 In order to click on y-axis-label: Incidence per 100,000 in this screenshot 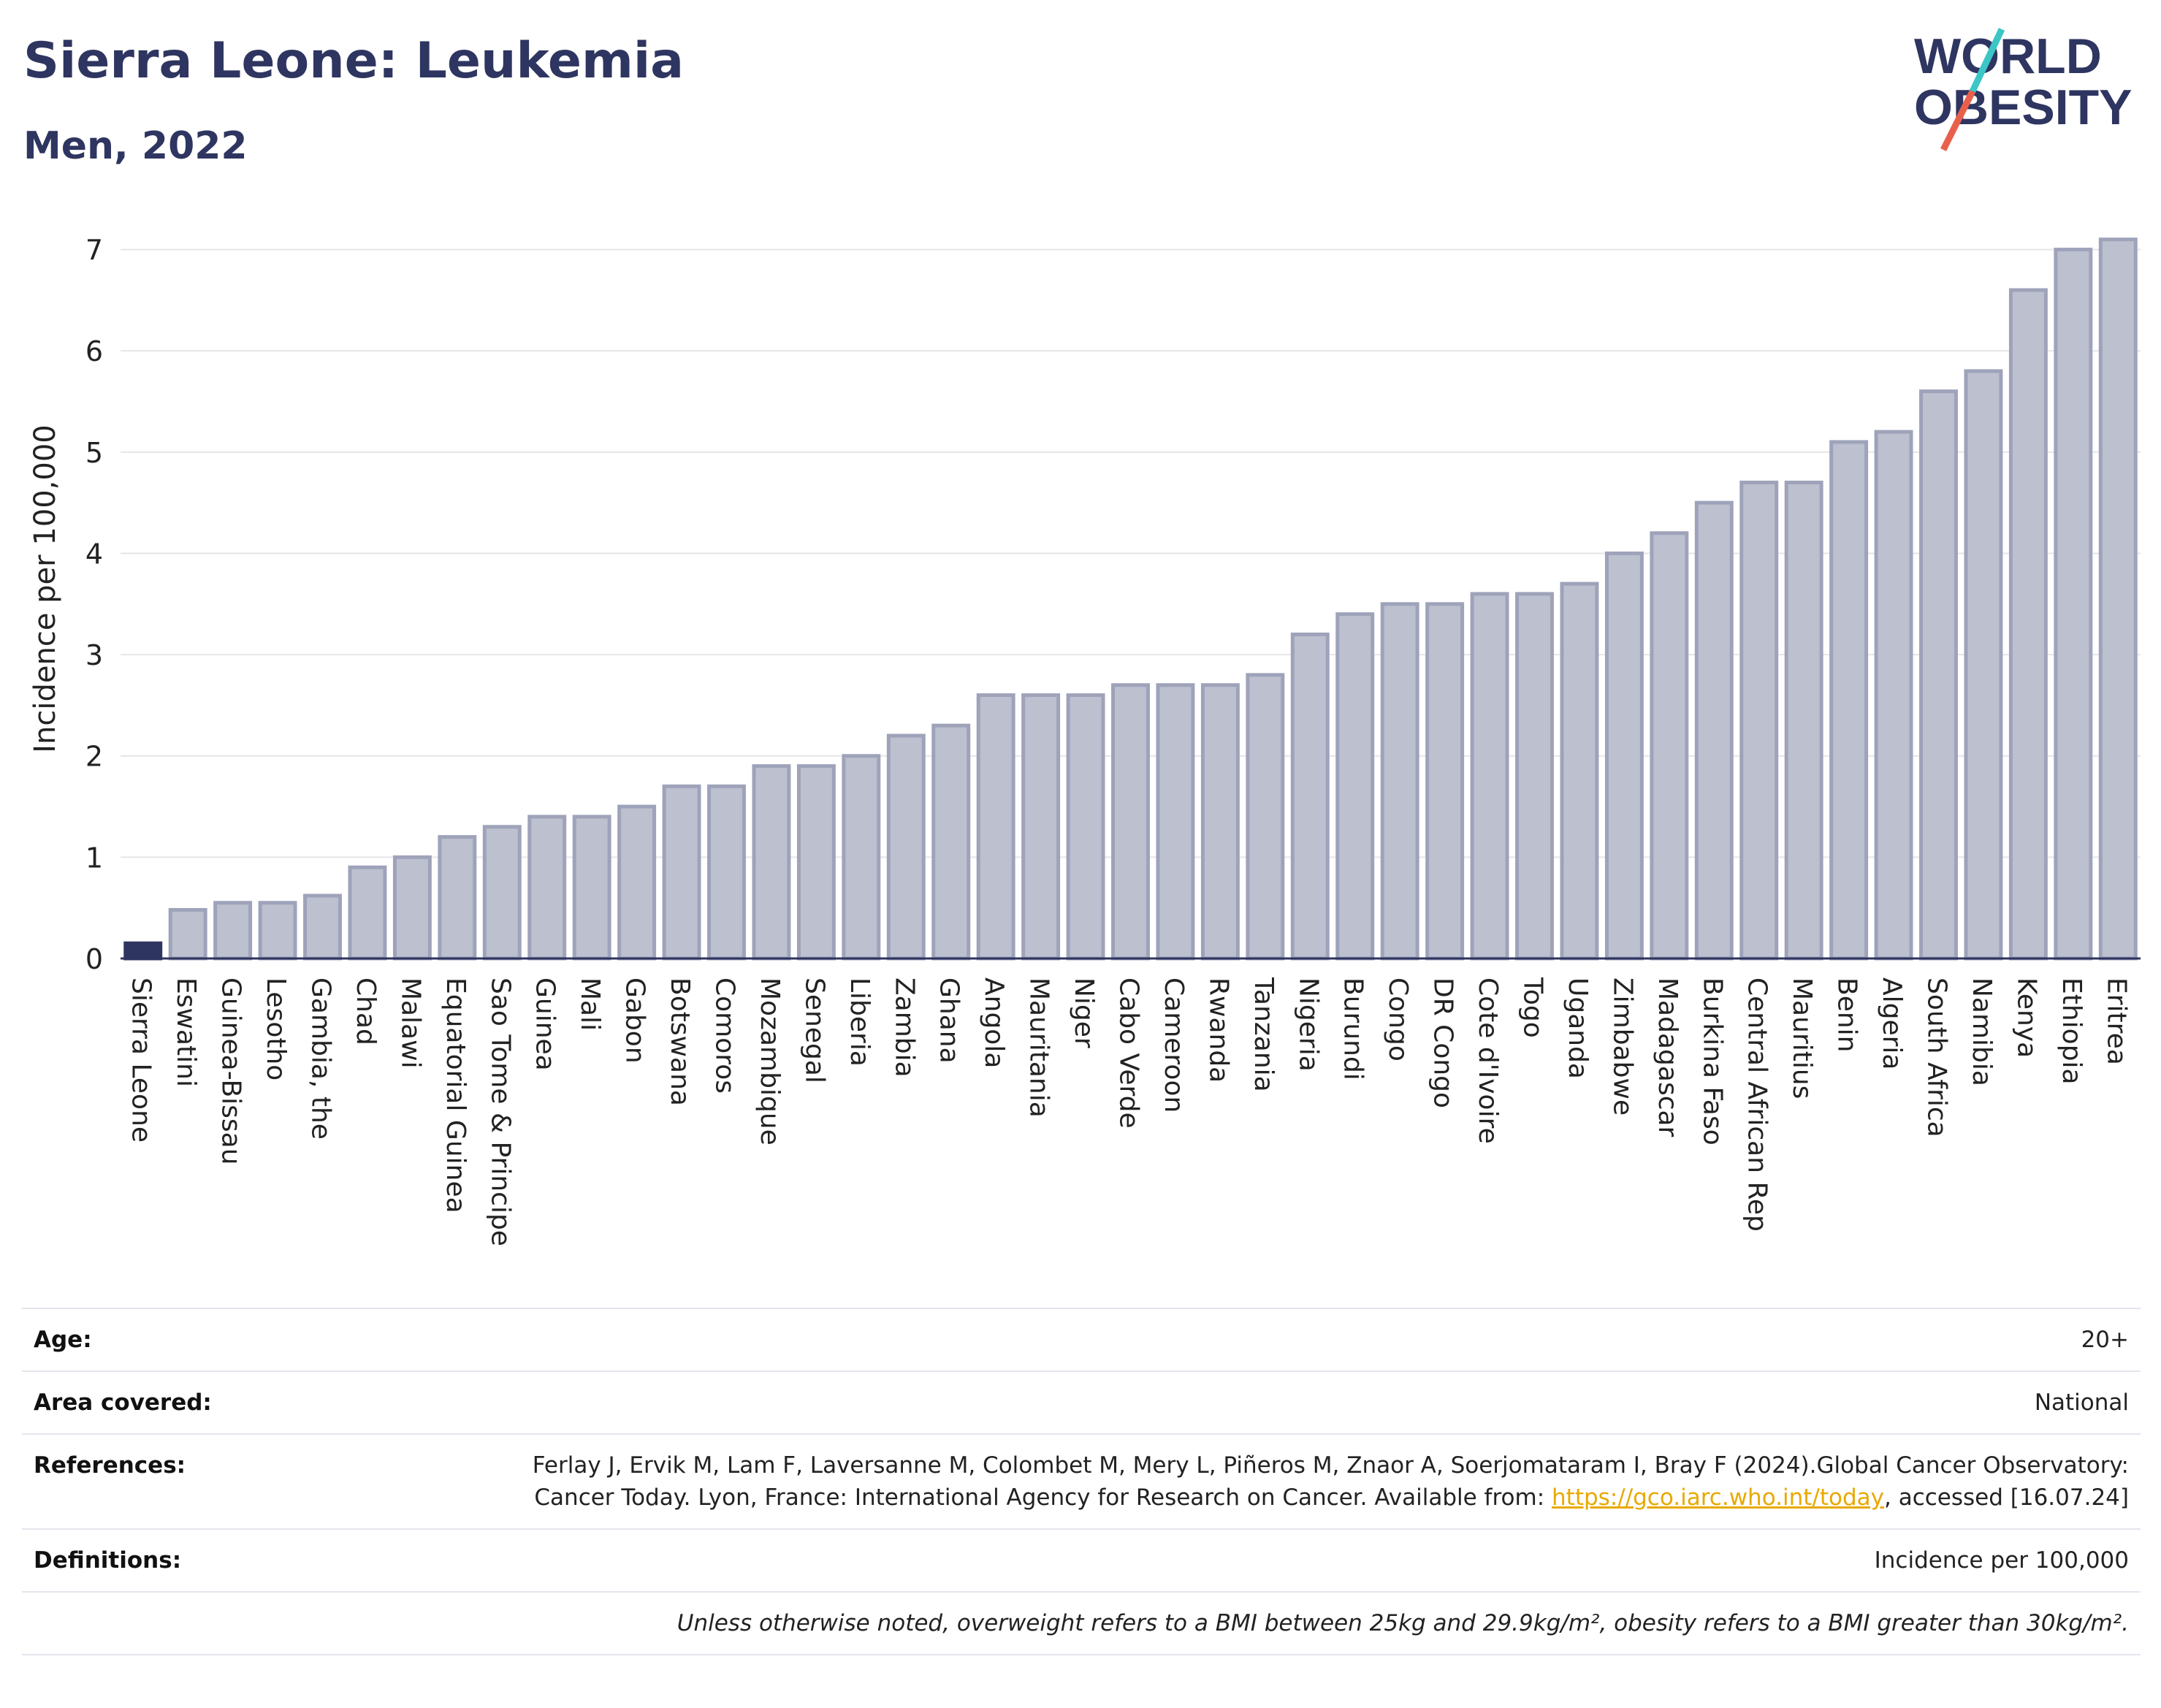, I will do `click(45, 588)`.